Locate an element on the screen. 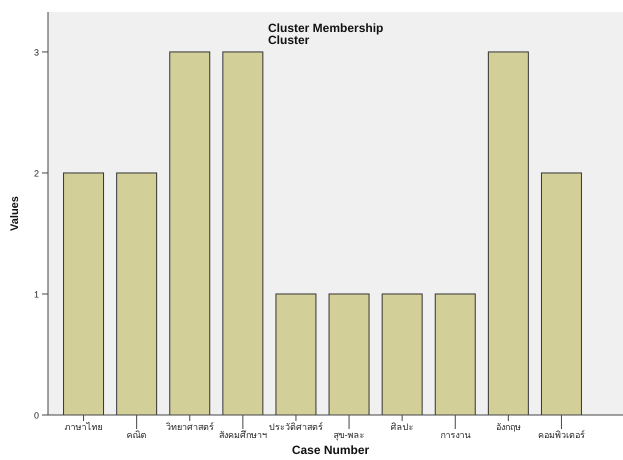 The image size is (623, 460). y-tick-label: 0 is located at coordinates (36, 415).